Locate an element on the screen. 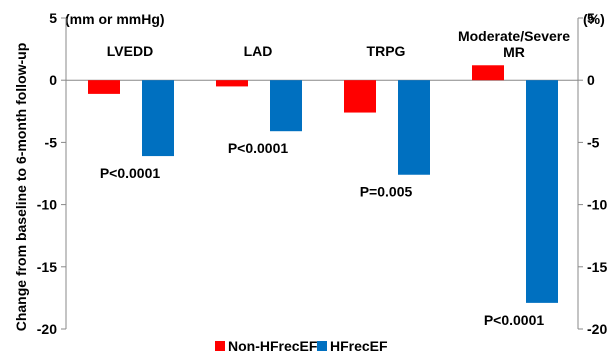 This screenshot has width=613, height=356. left-tick-label: -15 is located at coordinates (47, 267).